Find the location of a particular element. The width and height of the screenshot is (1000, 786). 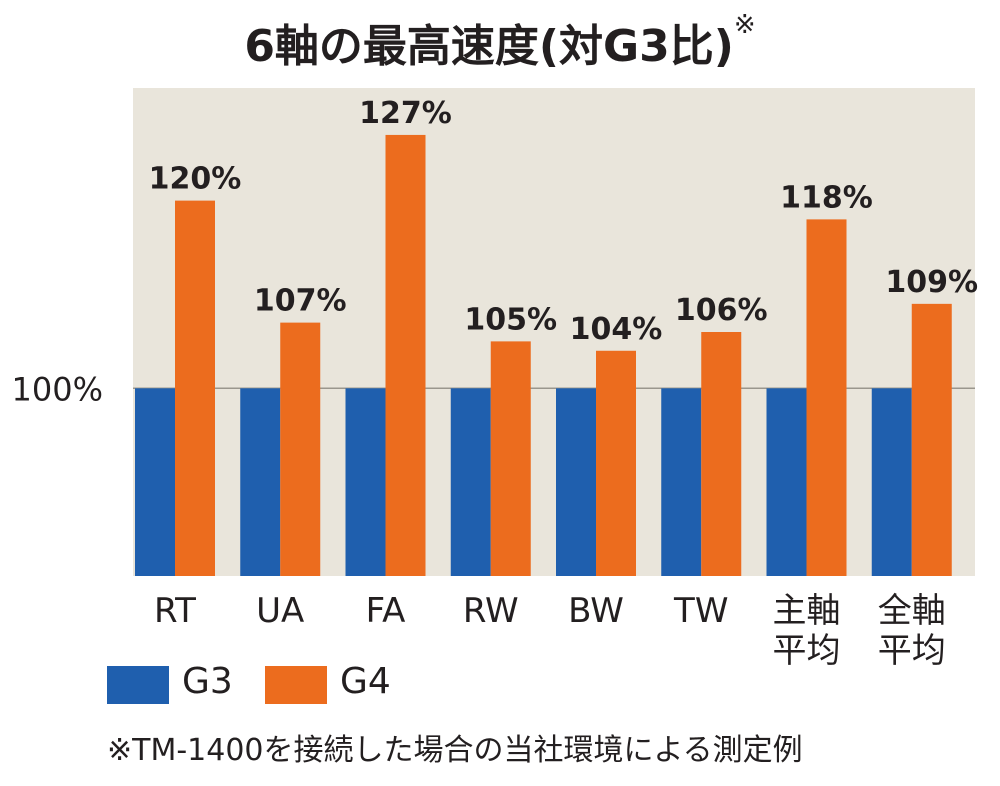

y-tick-label-100: 100% is located at coordinates (57, 389).